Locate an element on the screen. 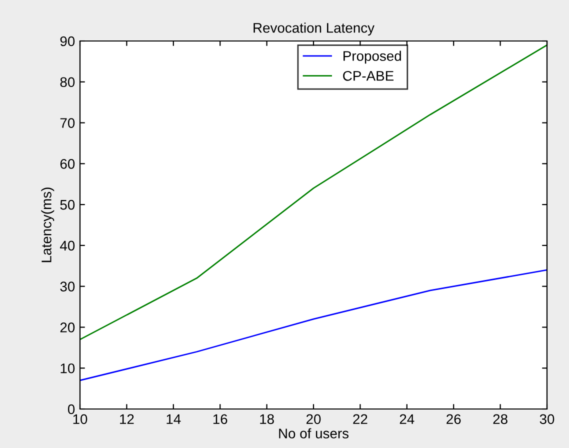 Image resolution: width=569 pixels, height=448 pixels. x-axis-title: No of users is located at coordinates (314, 433).